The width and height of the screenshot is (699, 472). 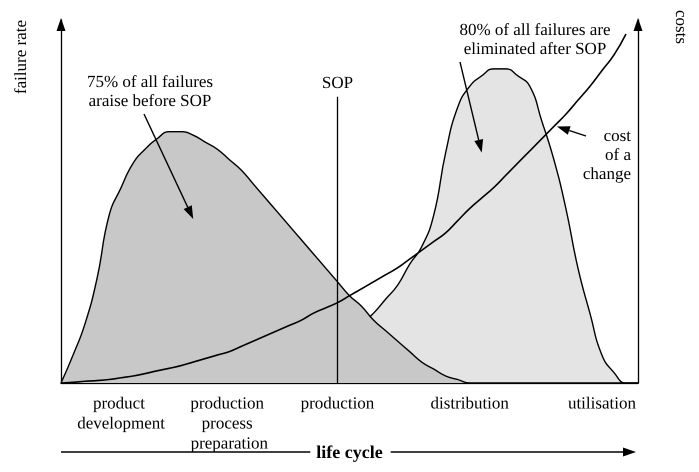 I want to click on x-tick-label: production process preparation, so click(x=229, y=423).